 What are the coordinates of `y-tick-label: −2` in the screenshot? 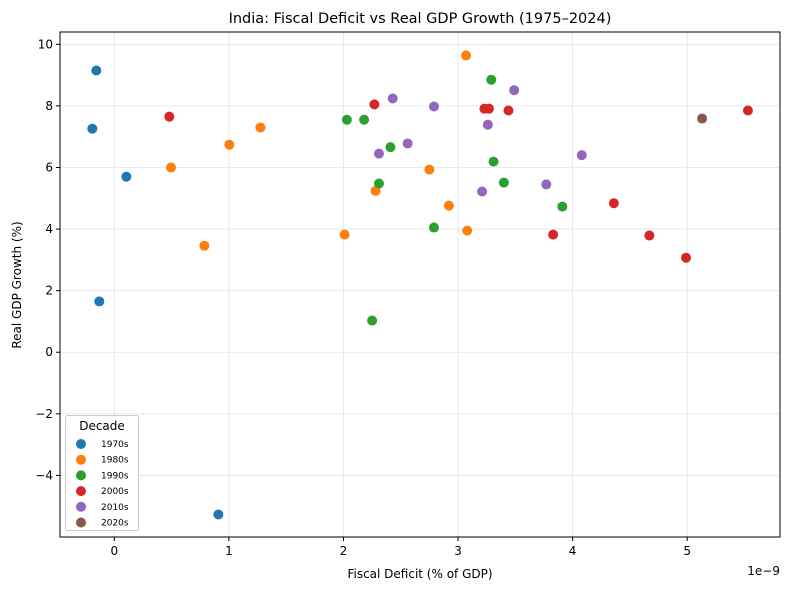 It's located at (44, 414).